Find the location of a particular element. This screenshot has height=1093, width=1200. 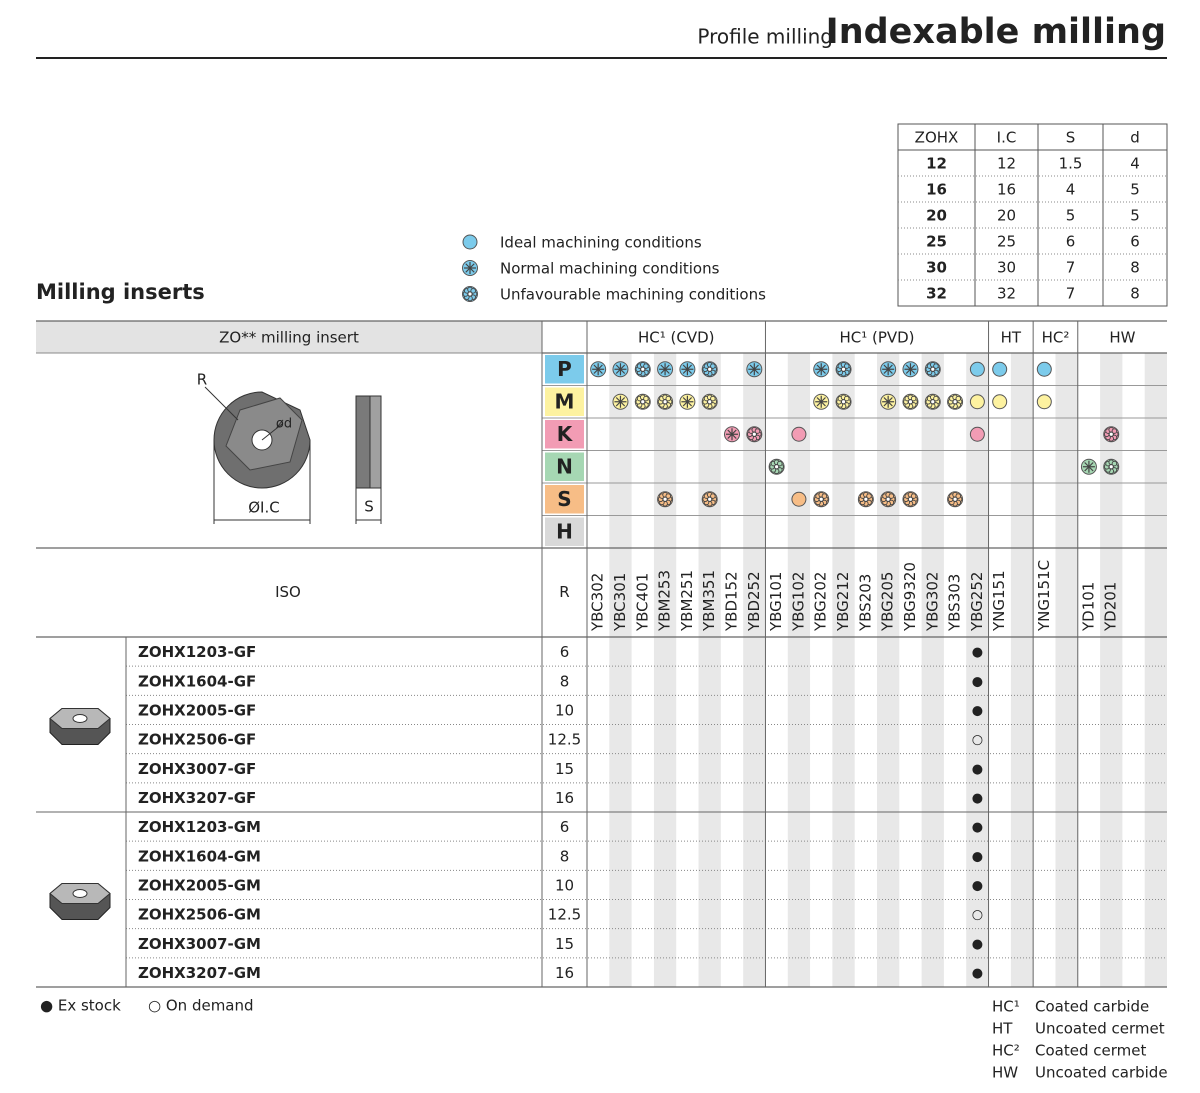

diagram-label: ød is located at coordinates (284, 424).